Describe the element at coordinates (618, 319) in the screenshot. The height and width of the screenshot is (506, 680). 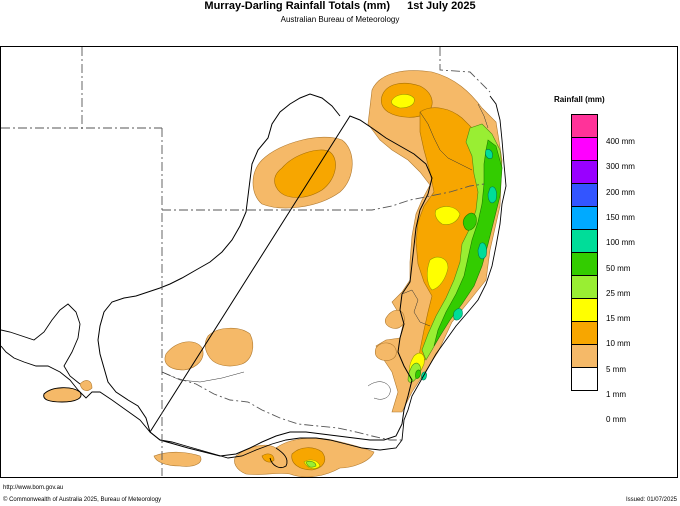
I see `legend-label: 15 mm` at that location.